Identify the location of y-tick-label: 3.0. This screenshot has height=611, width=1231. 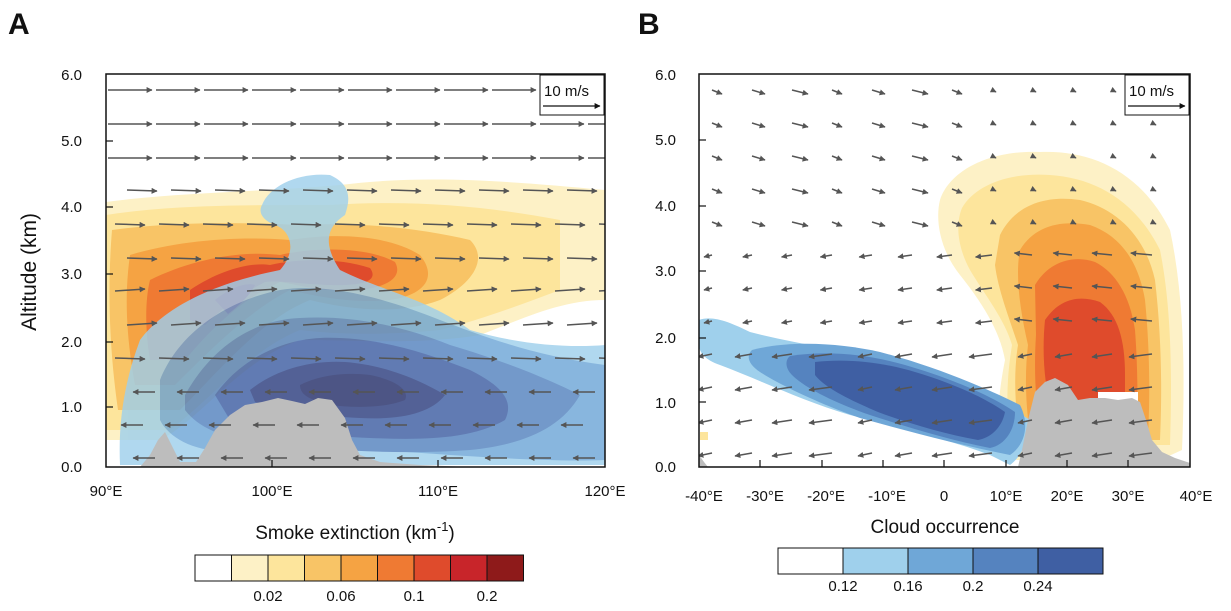
(665, 271).